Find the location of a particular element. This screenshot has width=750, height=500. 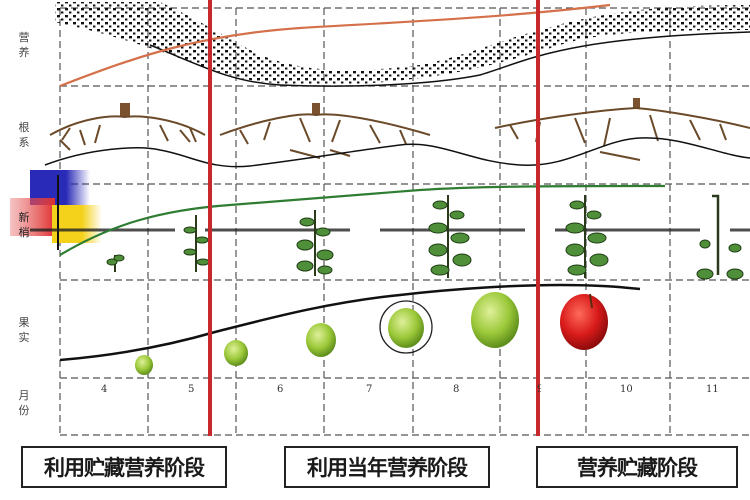

apples is located at coordinates (371, 333).